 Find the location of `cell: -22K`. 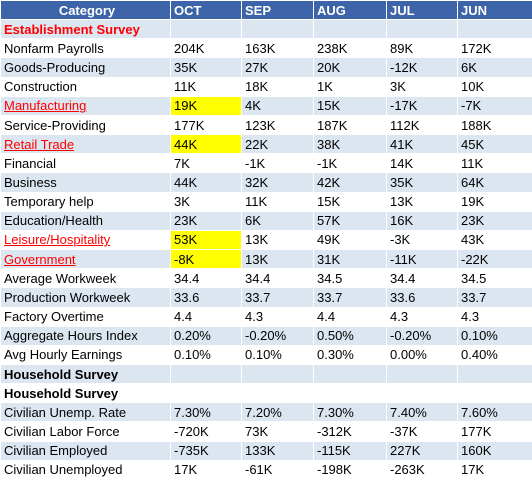

cell: -22K is located at coordinates (494, 259).